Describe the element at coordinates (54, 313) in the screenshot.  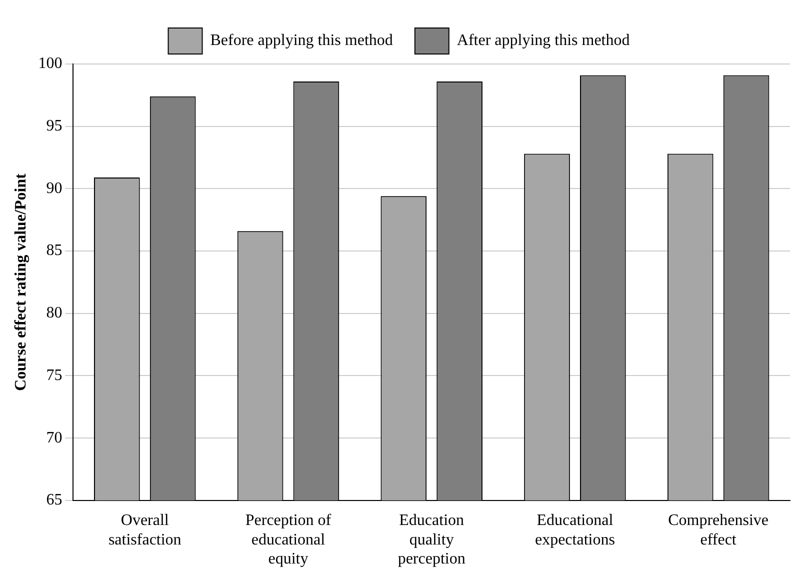
I see `y-tick-label: 80` at that location.